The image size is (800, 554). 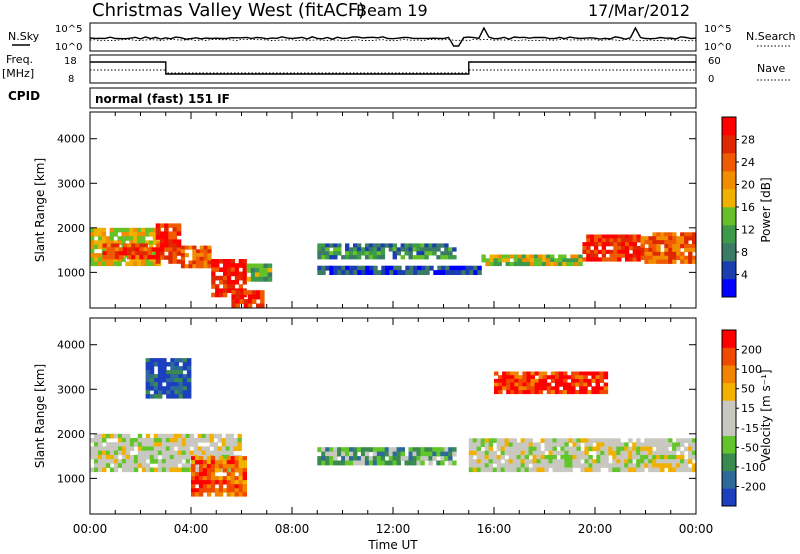 I want to click on time-tick-label: 08:00, so click(x=292, y=529).